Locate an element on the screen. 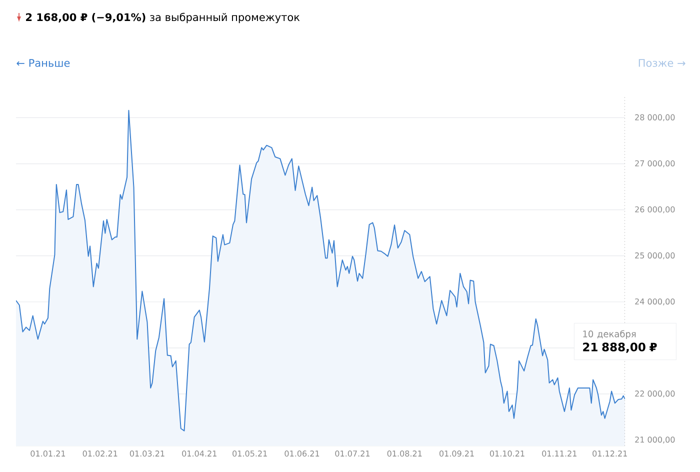 The image size is (700, 472). x-tick-label: 01.06.21 is located at coordinates (302, 453).